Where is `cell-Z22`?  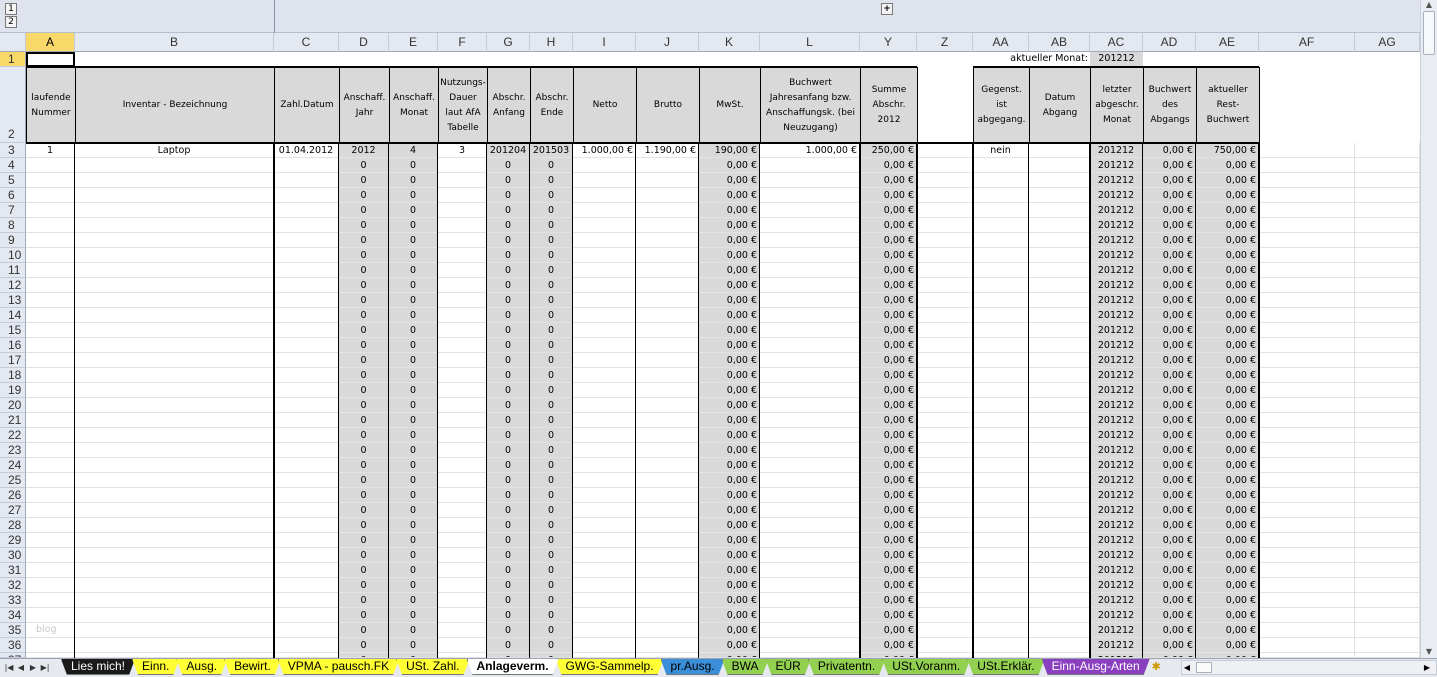 cell-Z22 is located at coordinates (945, 435).